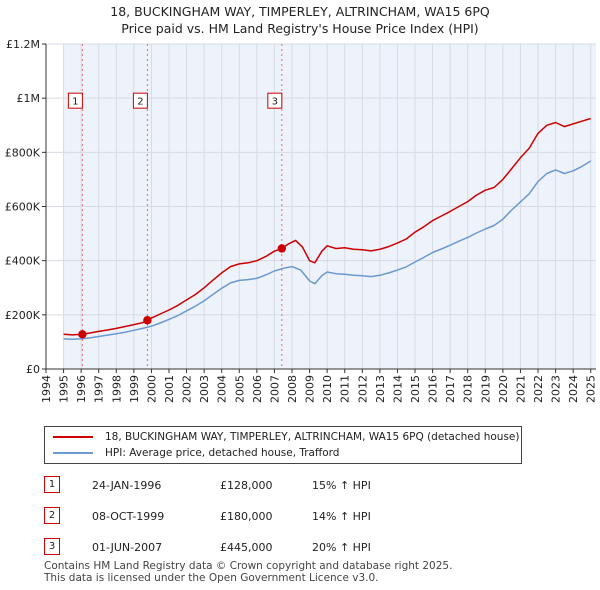 The image size is (600, 590). What do you see at coordinates (292, 389) in the screenshot?
I see `x-tick-label: 2008` at bounding box center [292, 389].